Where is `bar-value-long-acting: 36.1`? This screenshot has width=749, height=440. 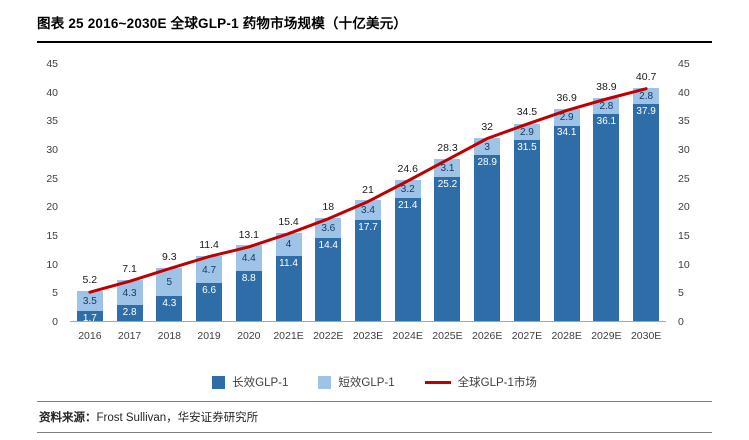 bar-value-long-acting: 36.1 is located at coordinates (606, 122).